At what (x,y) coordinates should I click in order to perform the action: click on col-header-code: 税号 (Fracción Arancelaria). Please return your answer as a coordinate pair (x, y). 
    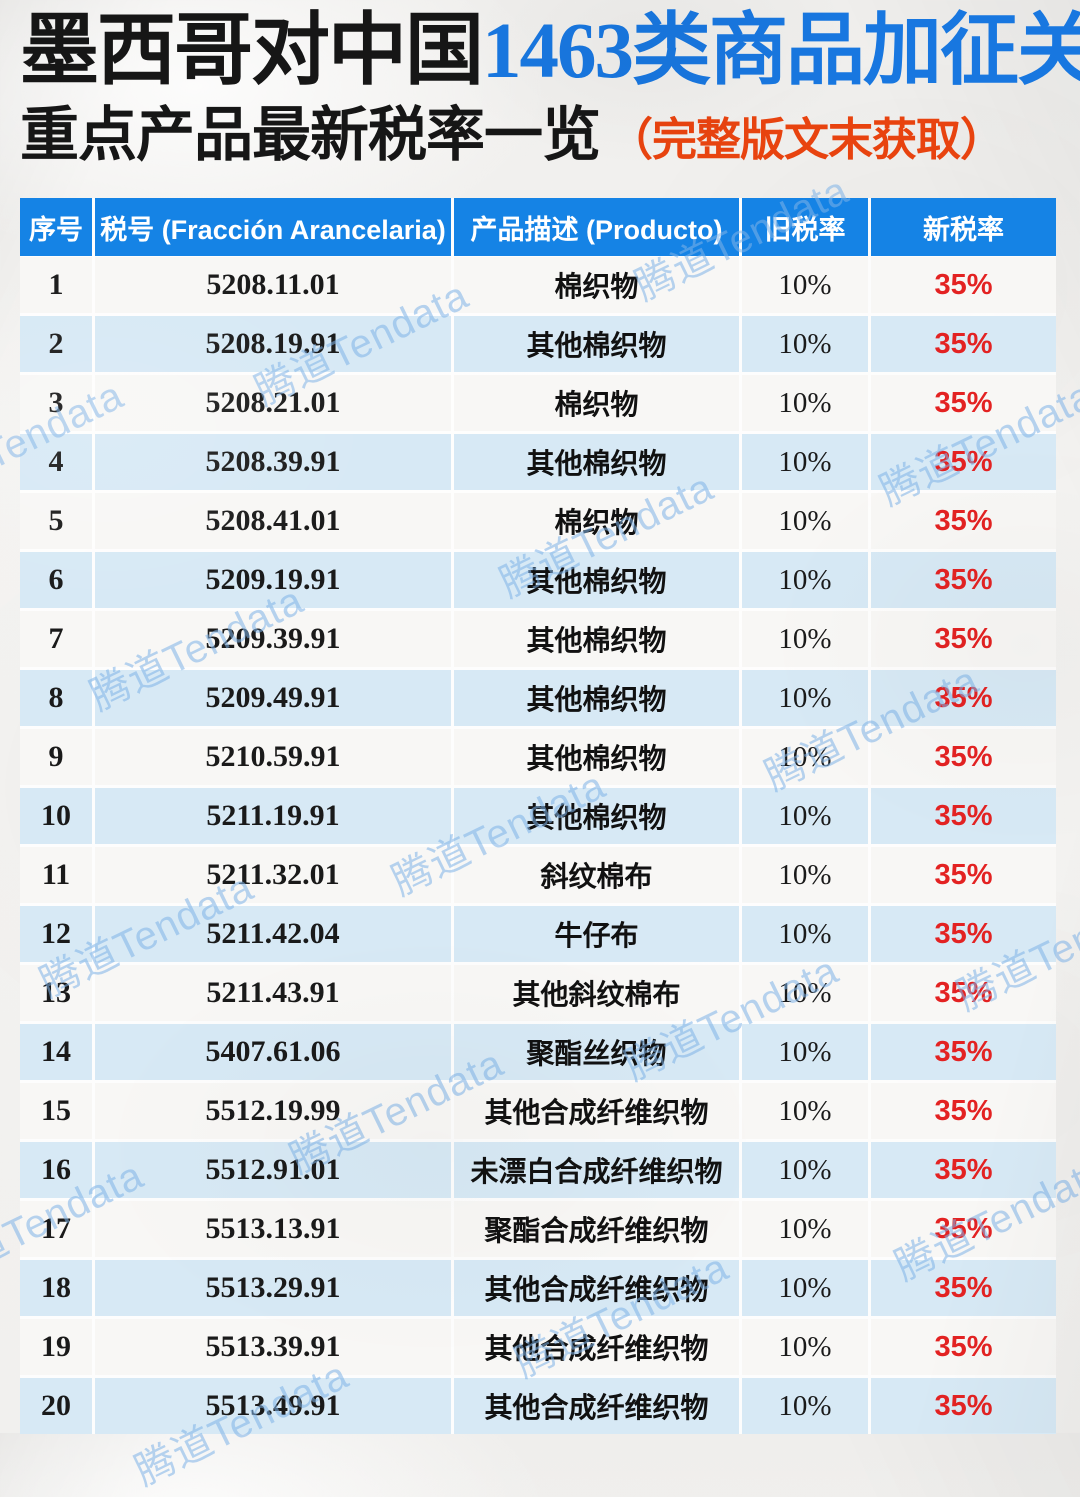
    Looking at the image, I should click on (273, 227).